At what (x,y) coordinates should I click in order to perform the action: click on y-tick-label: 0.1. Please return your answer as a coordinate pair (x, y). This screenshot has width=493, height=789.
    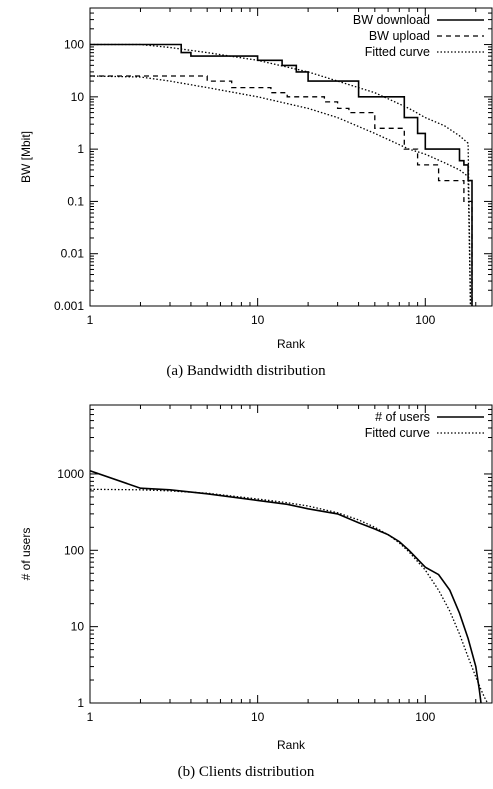
    Looking at the image, I should click on (75, 201).